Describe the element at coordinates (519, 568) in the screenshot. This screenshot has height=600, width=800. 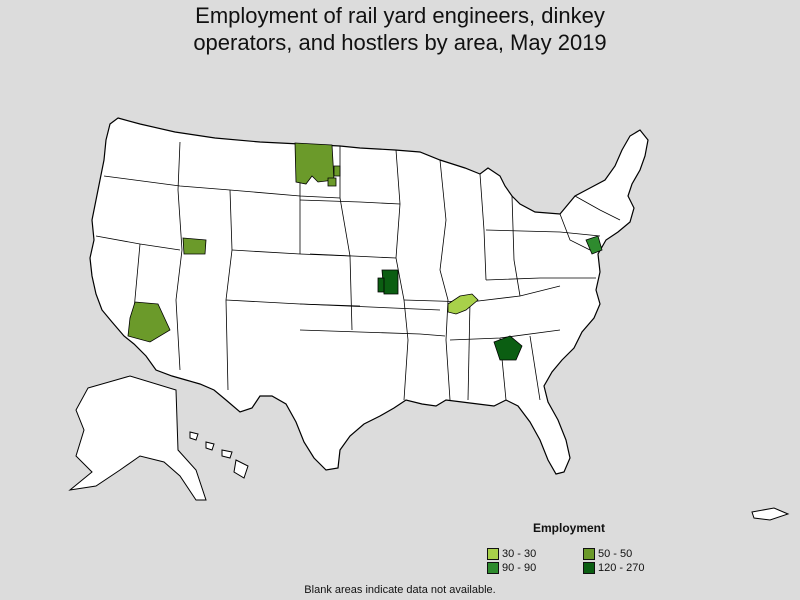
I see `legend-label: 90 - 90` at that location.